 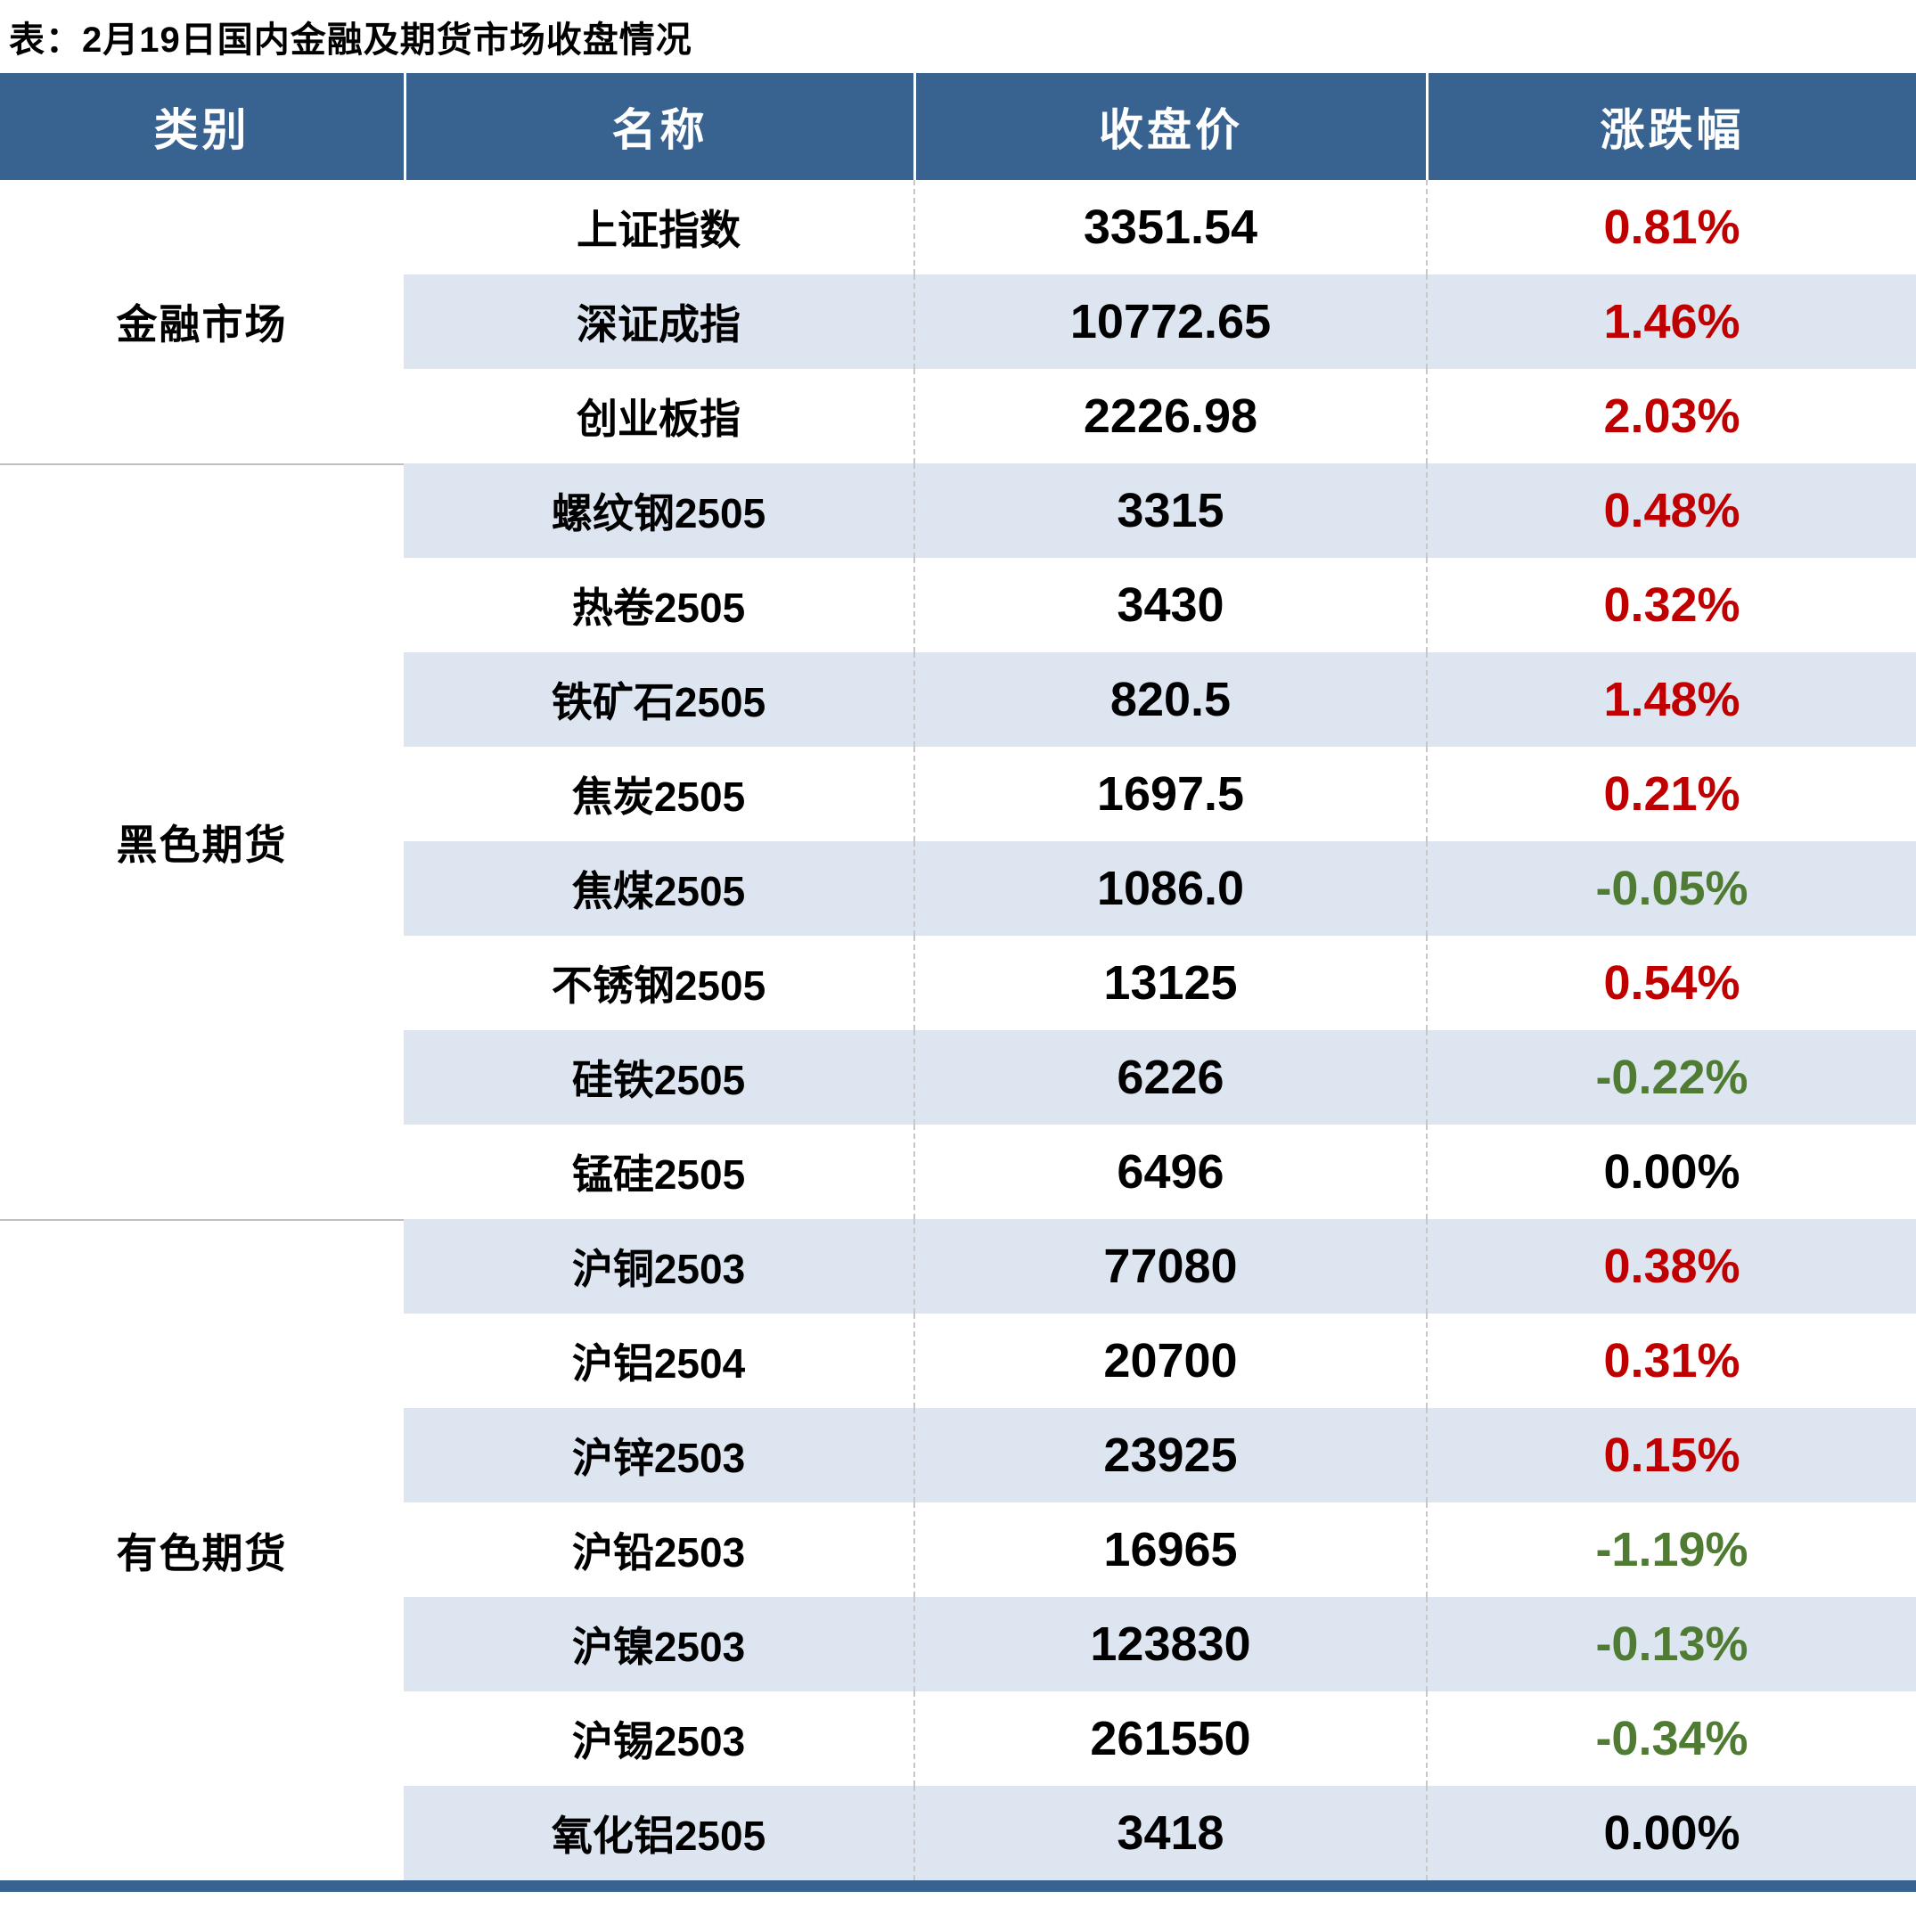 I want to click on table-row: 沪铜2503 77080 0.38%, so click(x=1160, y=1266).